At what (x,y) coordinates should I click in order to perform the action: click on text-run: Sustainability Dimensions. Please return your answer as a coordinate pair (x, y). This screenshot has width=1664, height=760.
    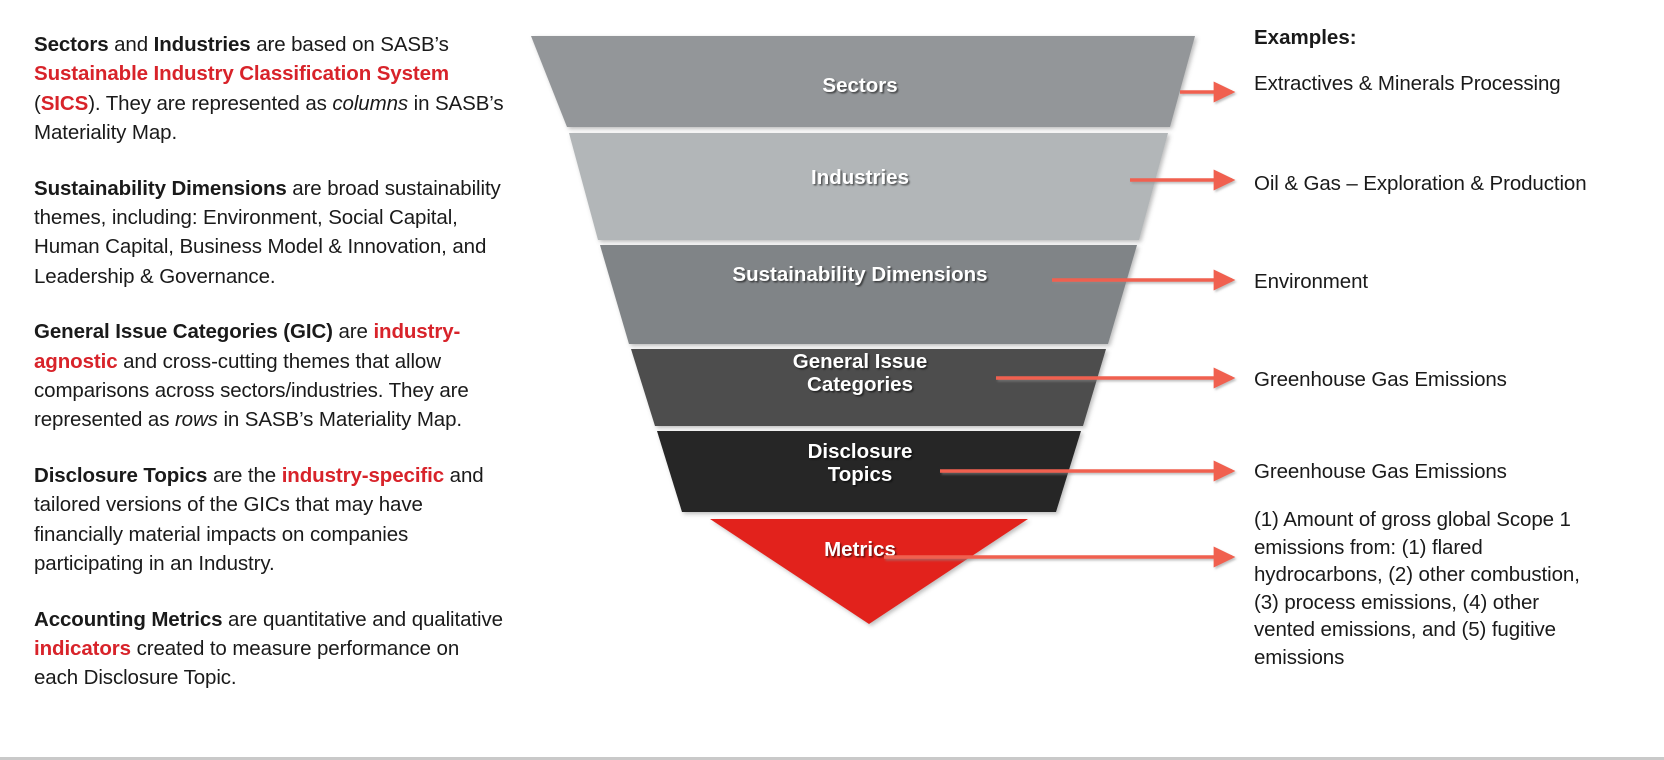
    Looking at the image, I should click on (160, 188).